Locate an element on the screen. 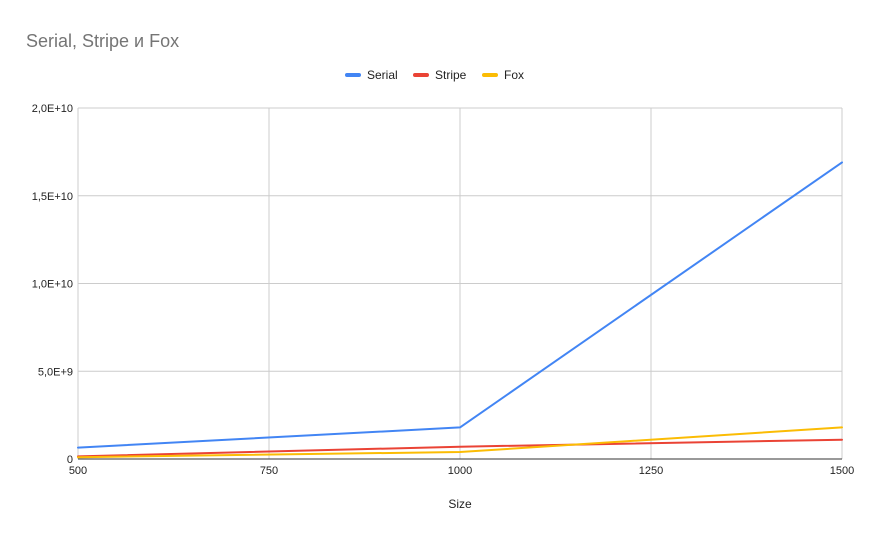 The image size is (869, 543). legend: Serial Stripe Fox is located at coordinates (434, 75).